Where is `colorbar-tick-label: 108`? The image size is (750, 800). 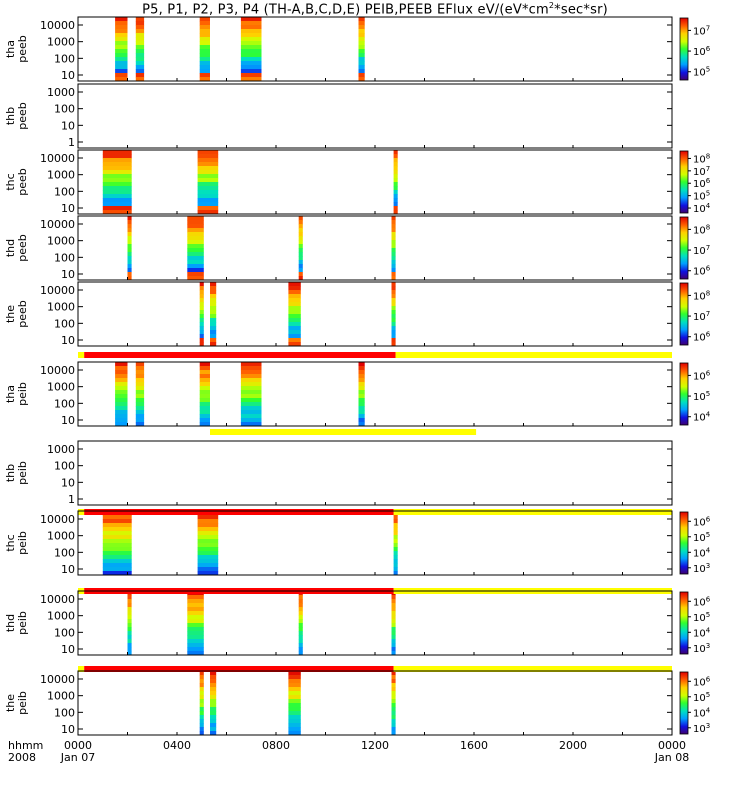
colorbar-tick-label: 108 is located at coordinates (701, 158).